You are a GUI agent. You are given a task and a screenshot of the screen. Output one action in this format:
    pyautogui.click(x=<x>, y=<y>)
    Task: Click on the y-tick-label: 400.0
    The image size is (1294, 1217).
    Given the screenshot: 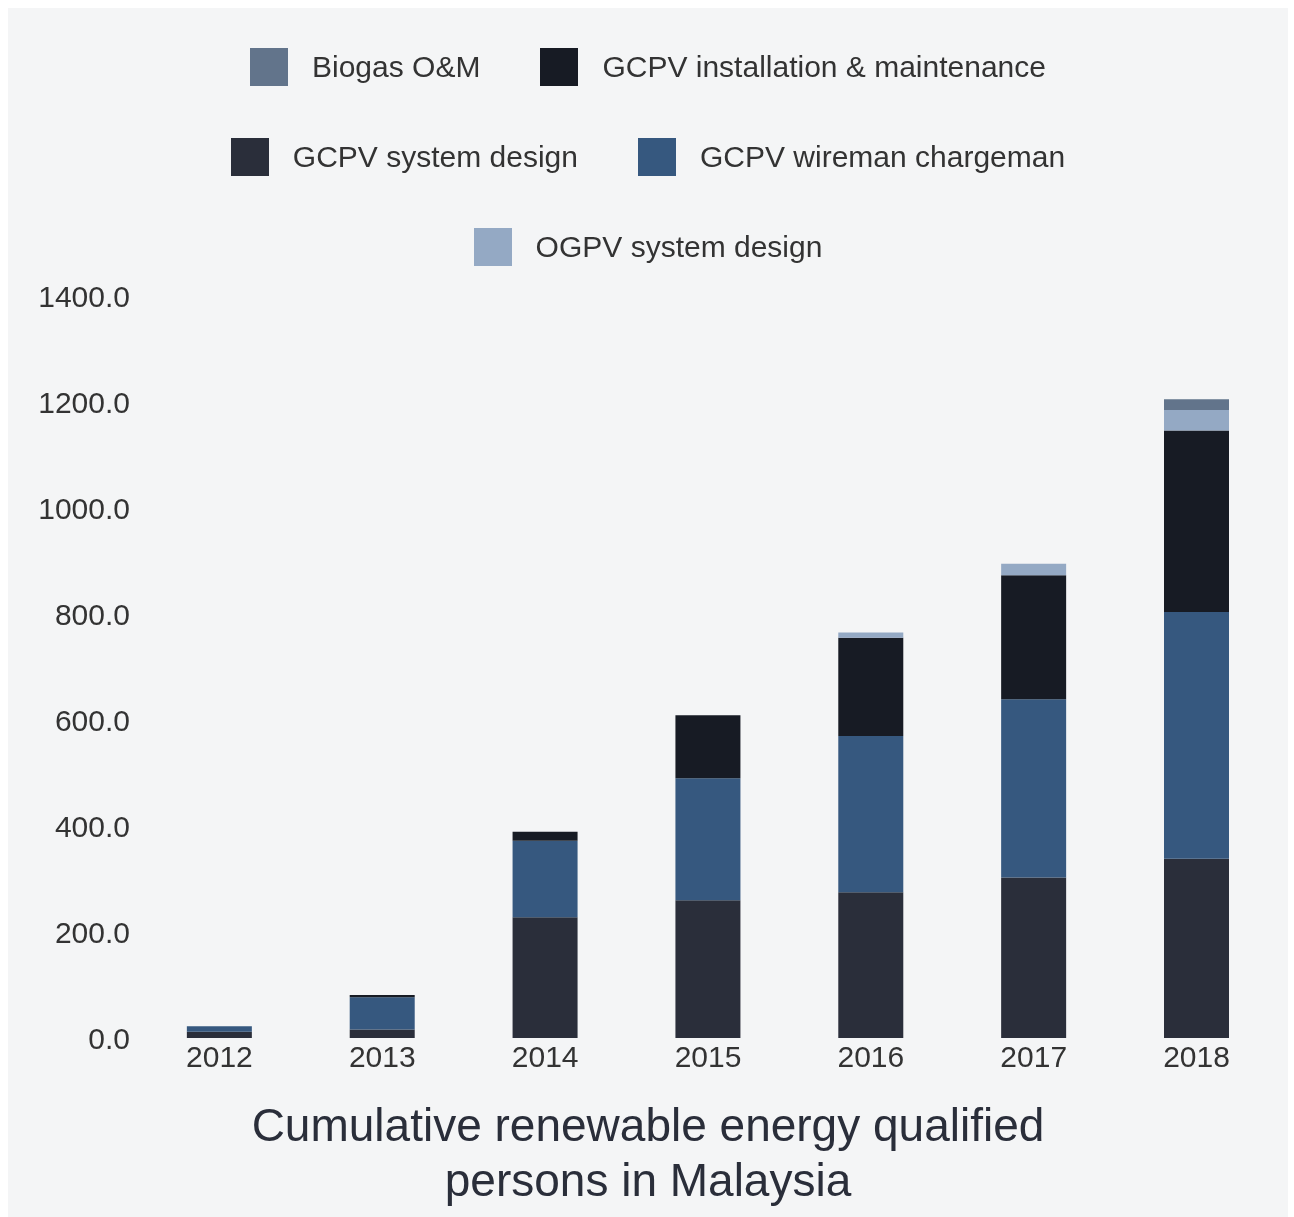 What is the action you would take?
    pyautogui.click(x=92, y=826)
    